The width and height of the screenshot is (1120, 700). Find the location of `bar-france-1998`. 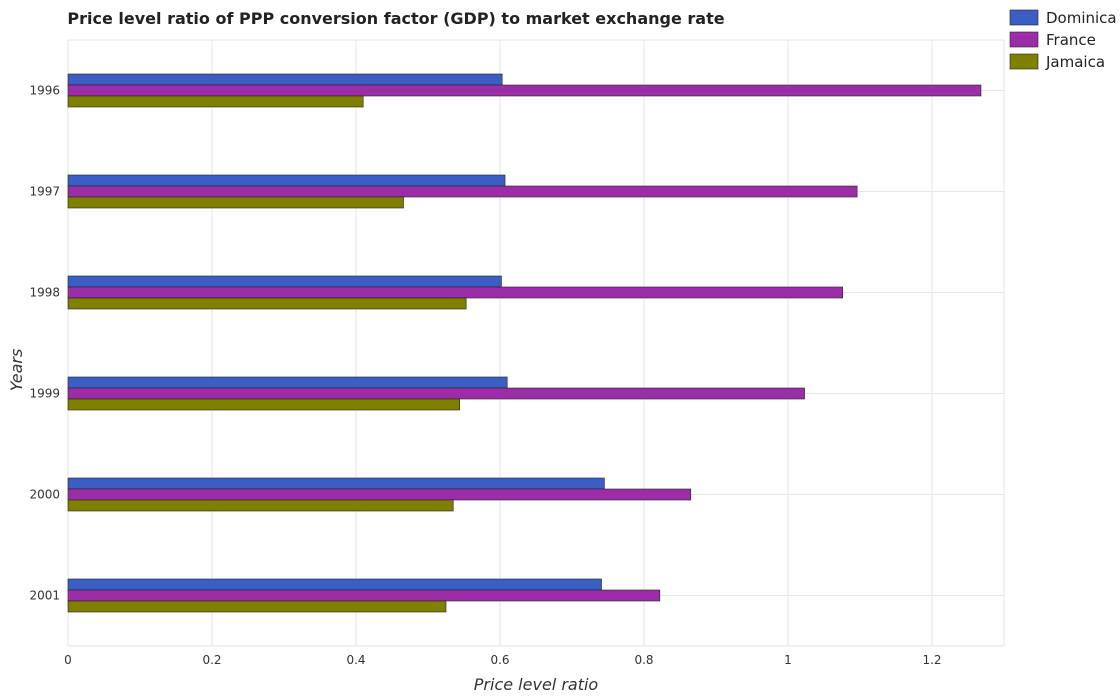

bar-france-1998 is located at coordinates (455, 292).